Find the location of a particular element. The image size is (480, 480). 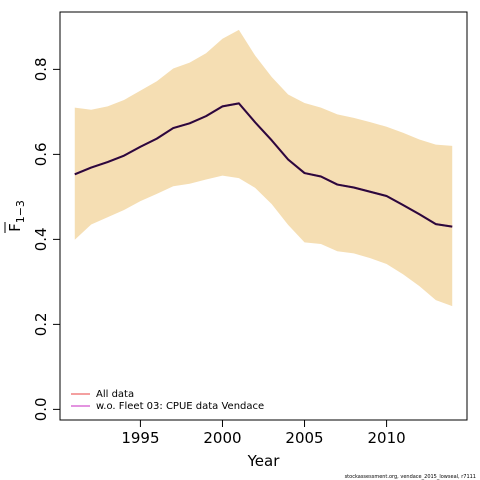

x-tick-label: 2010 is located at coordinates (386, 438).